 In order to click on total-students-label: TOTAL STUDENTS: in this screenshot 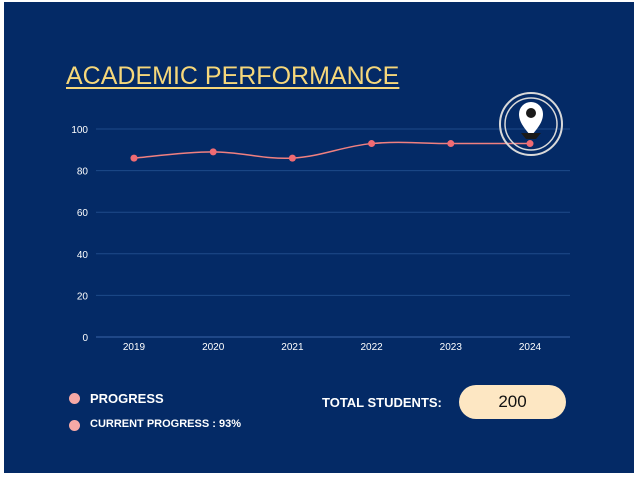, I will do `click(382, 402)`.